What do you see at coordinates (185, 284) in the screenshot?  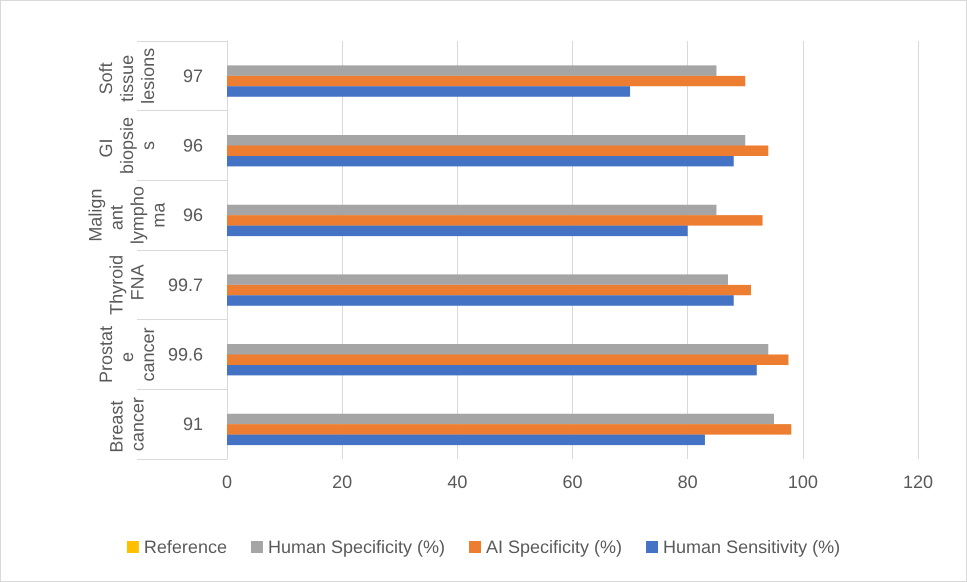 I see `text: 99.7` at bounding box center [185, 284].